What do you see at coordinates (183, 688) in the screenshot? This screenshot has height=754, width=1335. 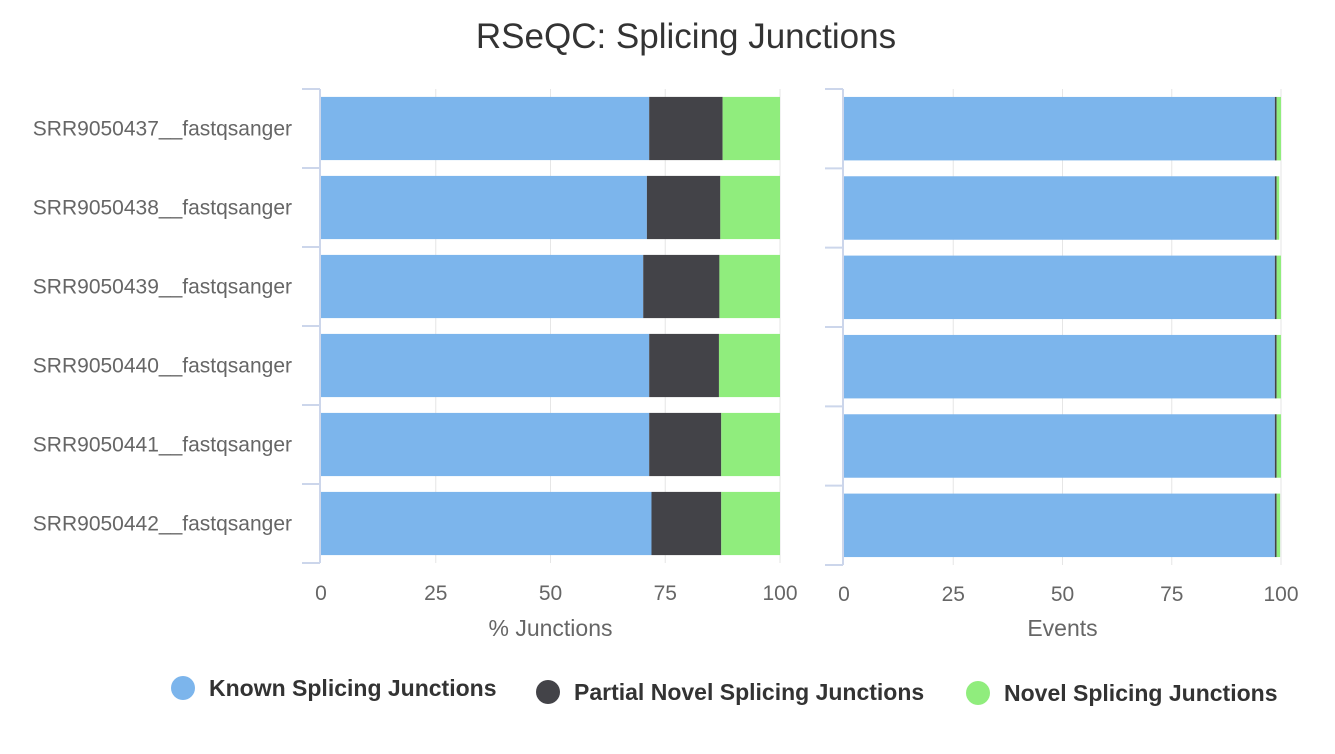 I see `legend-marker-known-splicing-junctions` at bounding box center [183, 688].